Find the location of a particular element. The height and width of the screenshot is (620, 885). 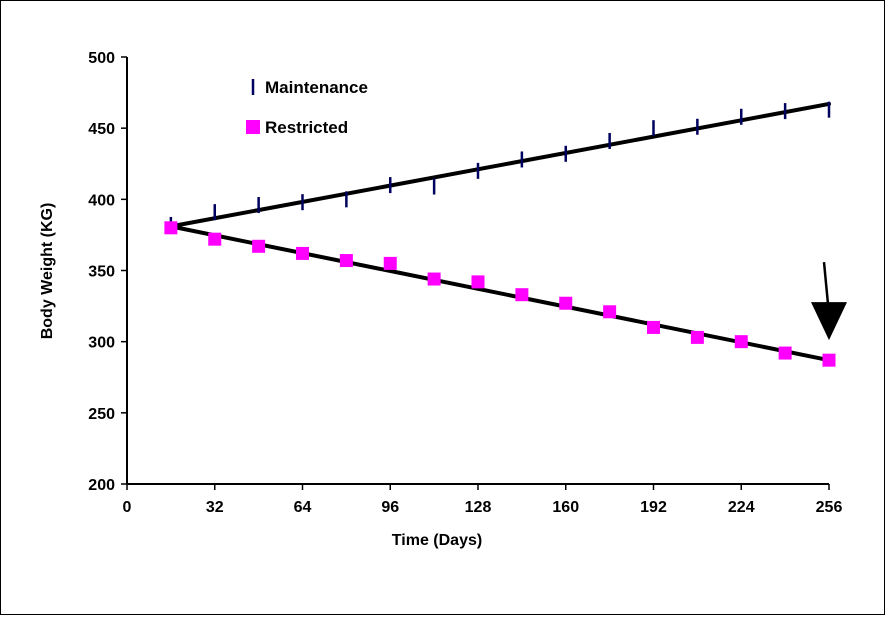

y-tick-label: 250 is located at coordinates (101, 414).